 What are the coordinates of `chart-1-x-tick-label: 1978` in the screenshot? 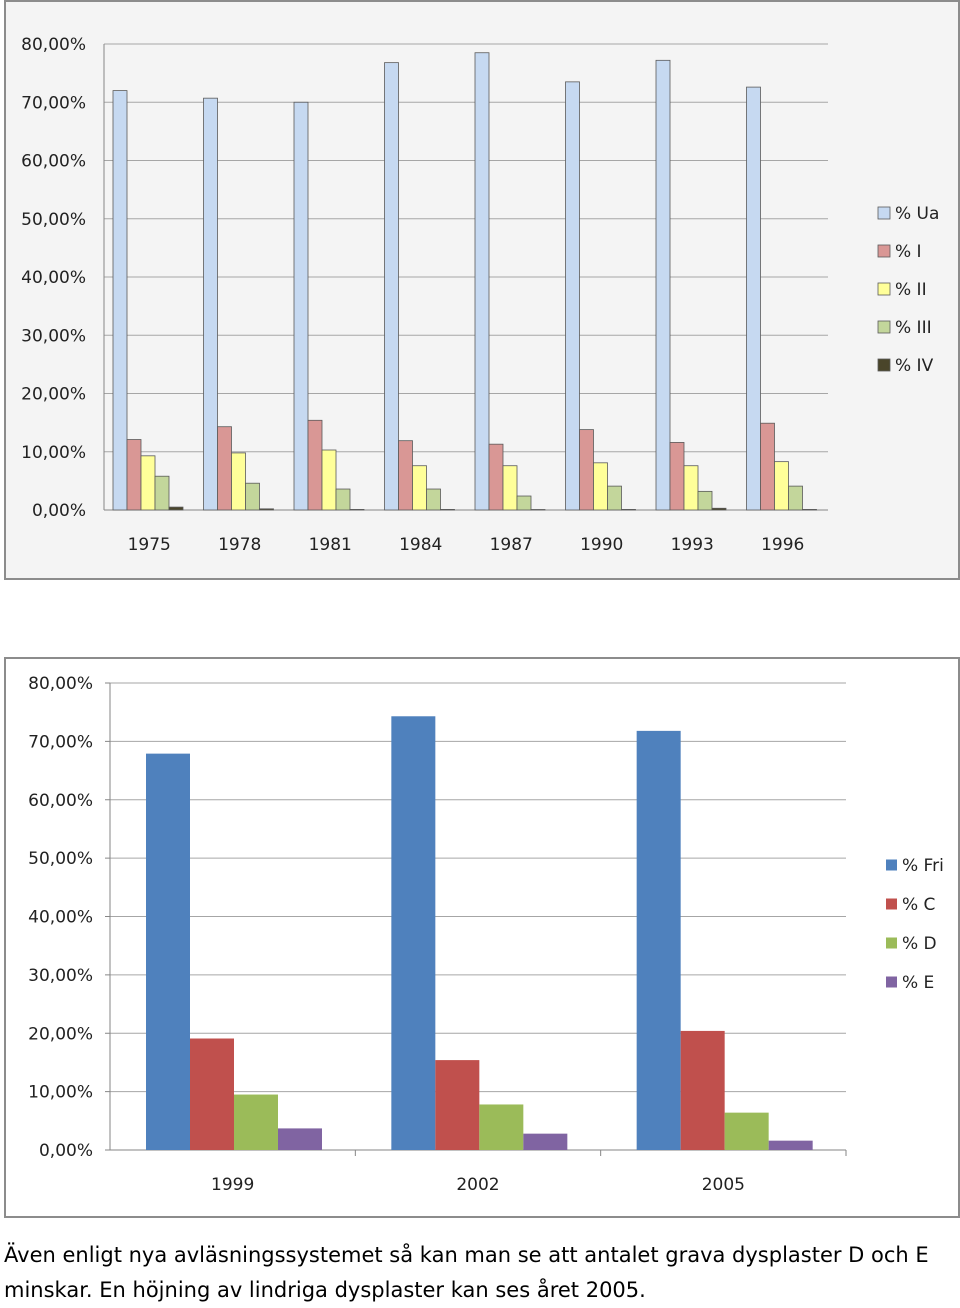 It's located at (239, 545).